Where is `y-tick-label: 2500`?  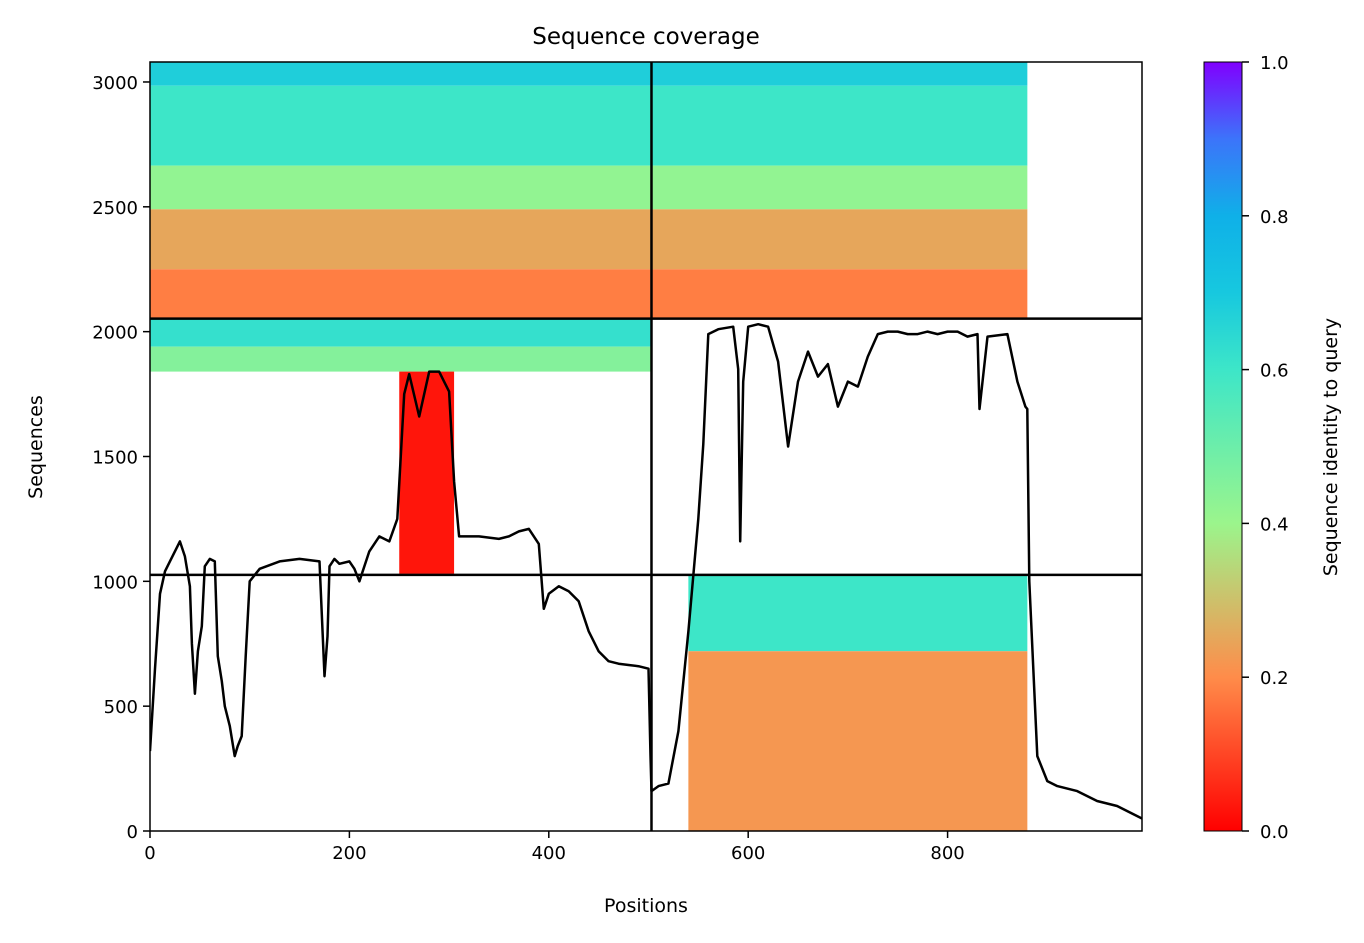 y-tick-label: 2500 is located at coordinates (115, 208).